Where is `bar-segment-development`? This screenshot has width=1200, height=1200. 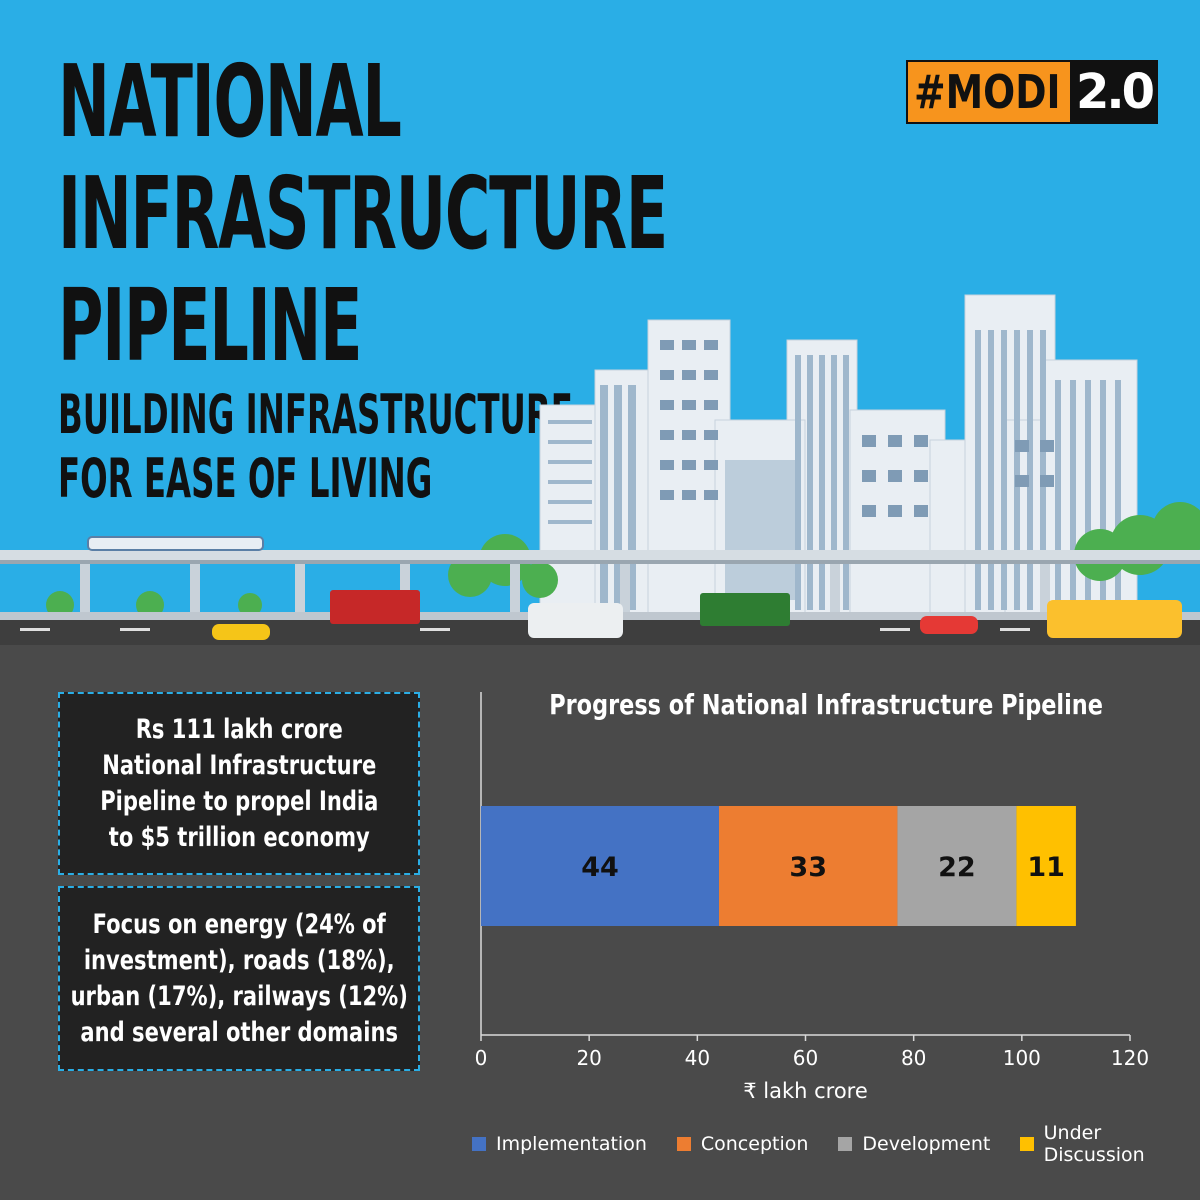
bar-segment-development is located at coordinates (957, 866).